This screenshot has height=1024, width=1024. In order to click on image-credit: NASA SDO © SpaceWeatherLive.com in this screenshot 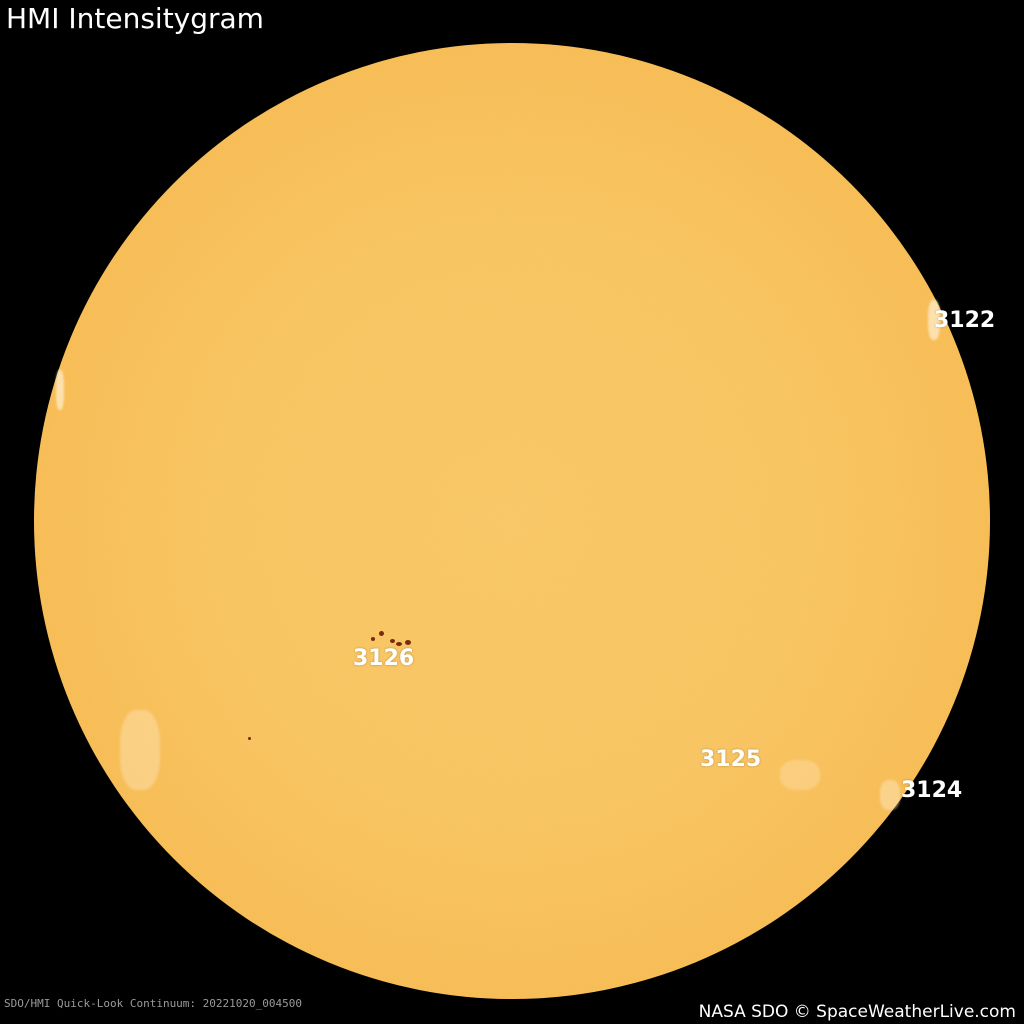, I will do `click(857, 1012)`.